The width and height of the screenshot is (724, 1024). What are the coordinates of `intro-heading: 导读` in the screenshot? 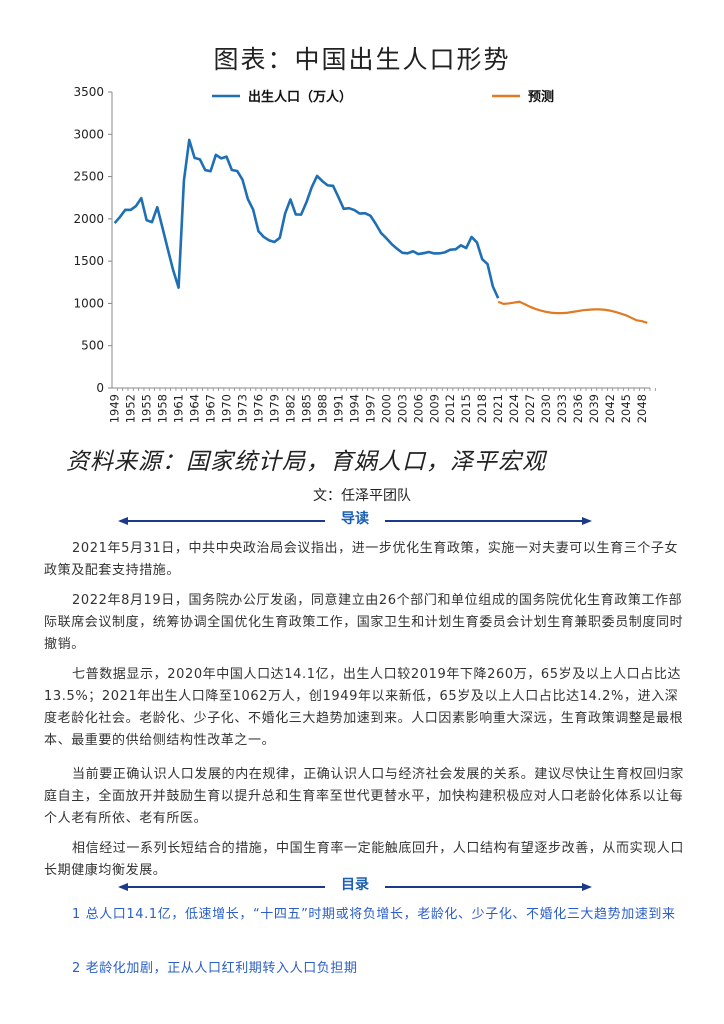 It's located at (355, 519).